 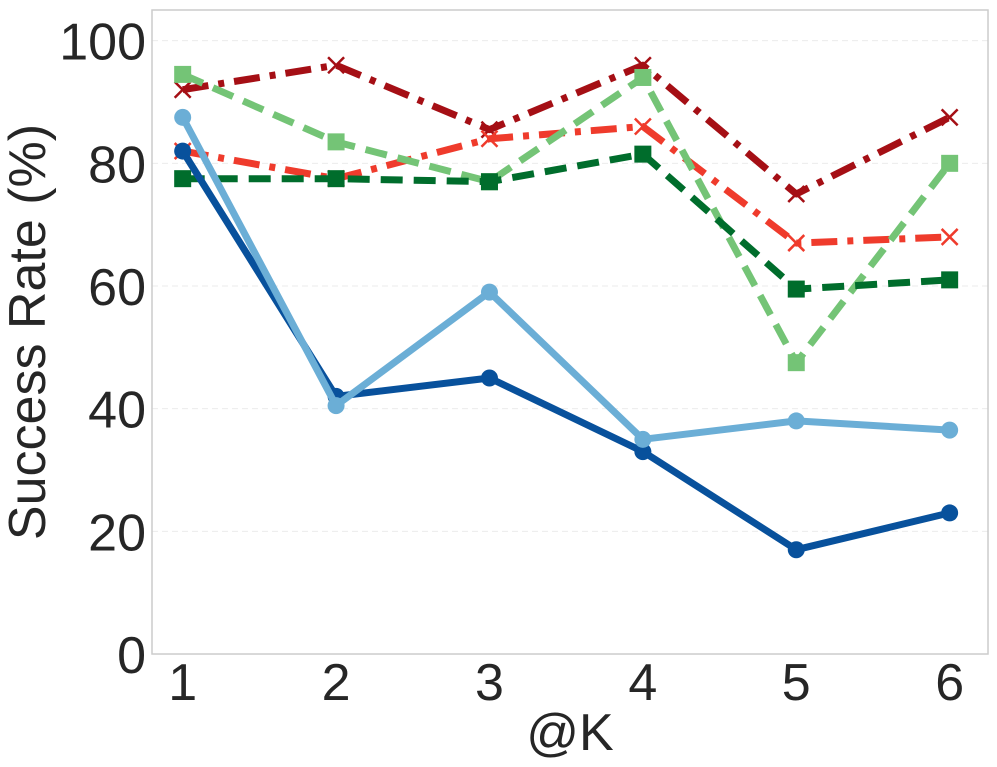 I want to click on y-axis-title: Success Rate (%), so click(x=28, y=332).